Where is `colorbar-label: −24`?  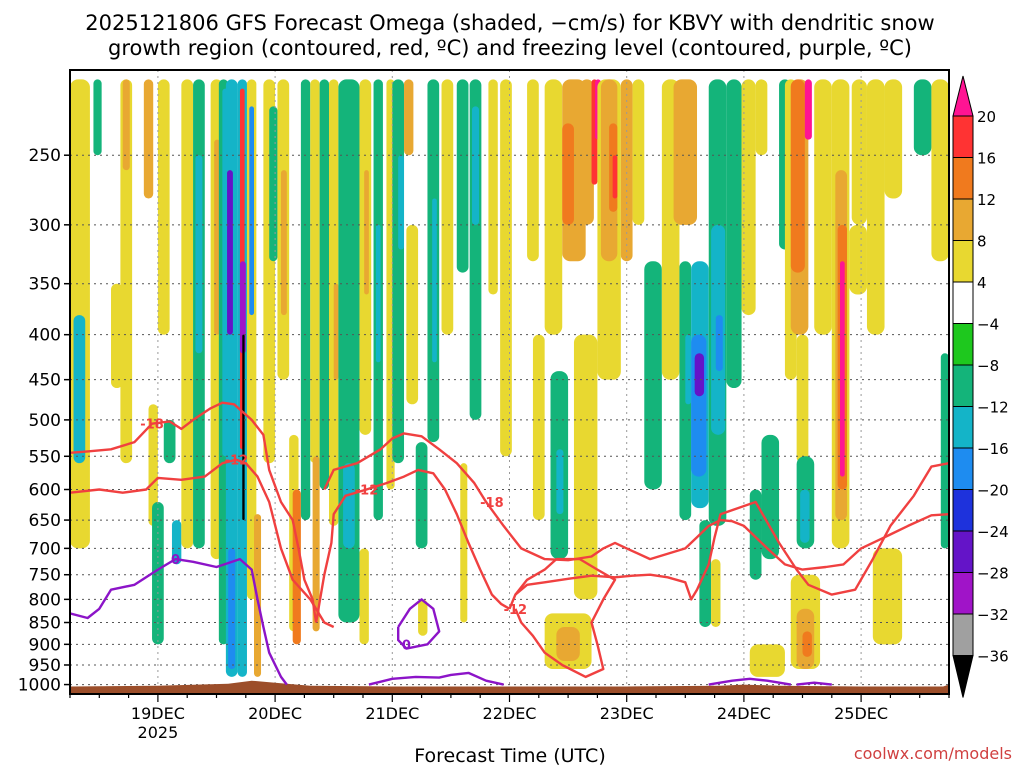 colorbar-label: −24 is located at coordinates (993, 532).